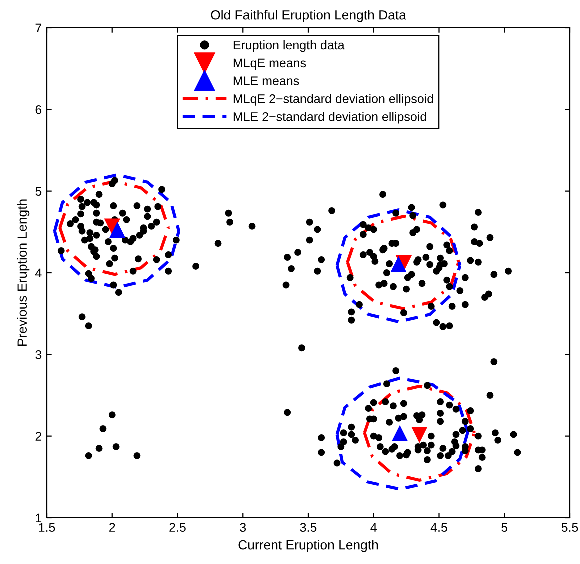 The image size is (580, 564). What do you see at coordinates (334, 100) in the screenshot?
I see `legend-label: MLqE 2−standard deviation ellipsoid` at bounding box center [334, 100].